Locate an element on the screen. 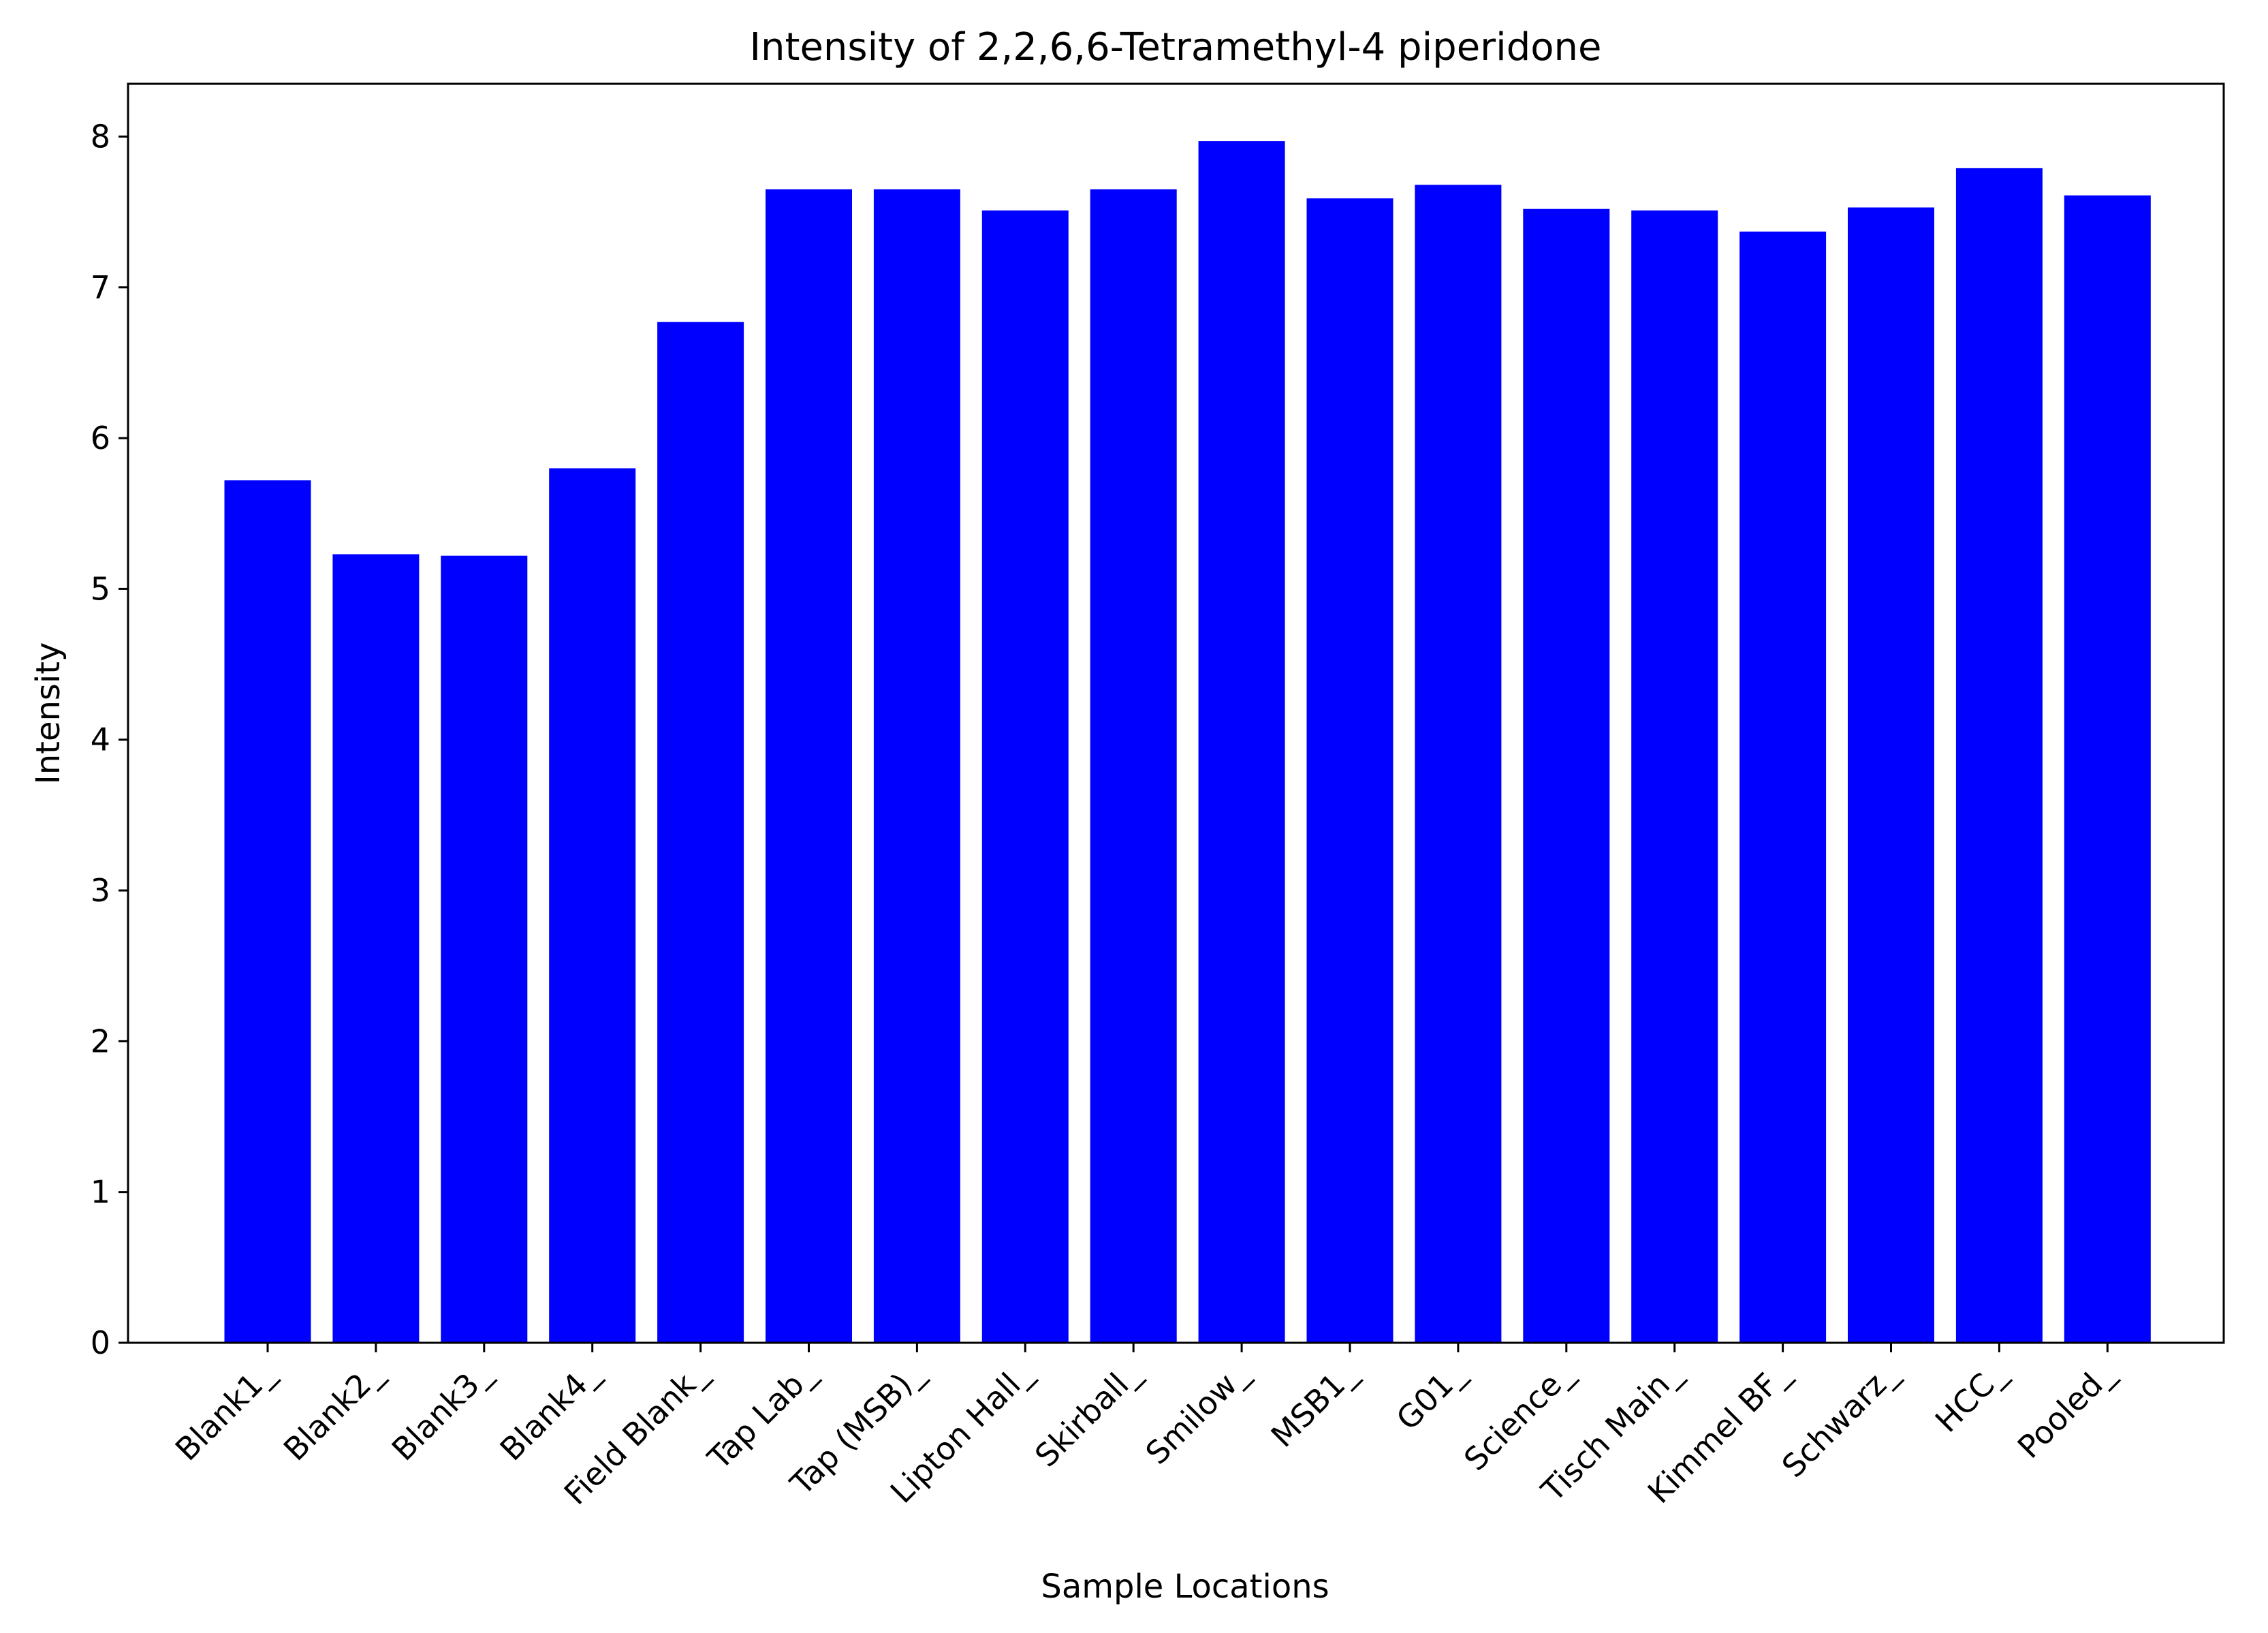  y-axis: 0 1 2 3 4 5 6 7 8 is located at coordinates (109, 739).